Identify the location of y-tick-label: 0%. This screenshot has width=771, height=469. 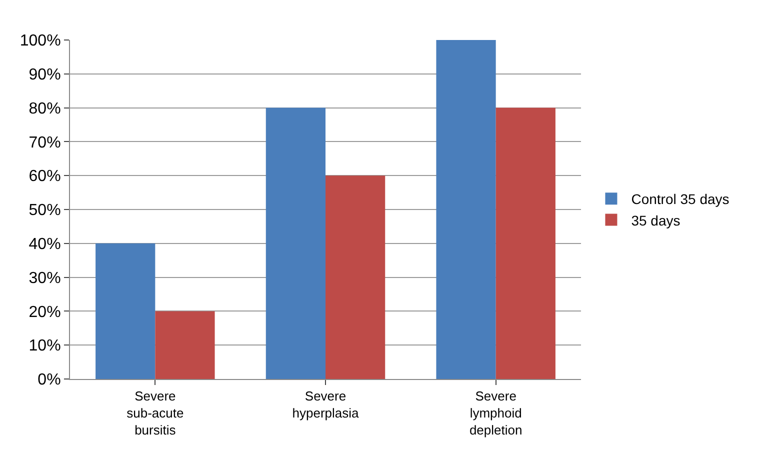
(49, 380).